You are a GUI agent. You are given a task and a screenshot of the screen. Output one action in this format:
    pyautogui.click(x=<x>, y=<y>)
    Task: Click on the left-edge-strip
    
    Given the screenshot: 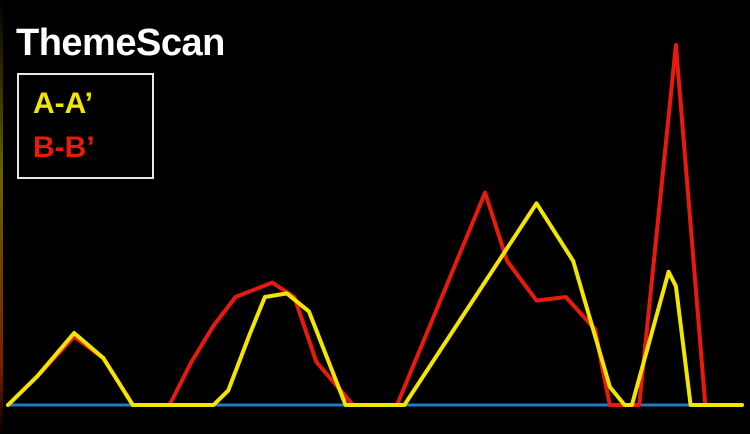 What is the action you would take?
    pyautogui.click(x=1, y=217)
    